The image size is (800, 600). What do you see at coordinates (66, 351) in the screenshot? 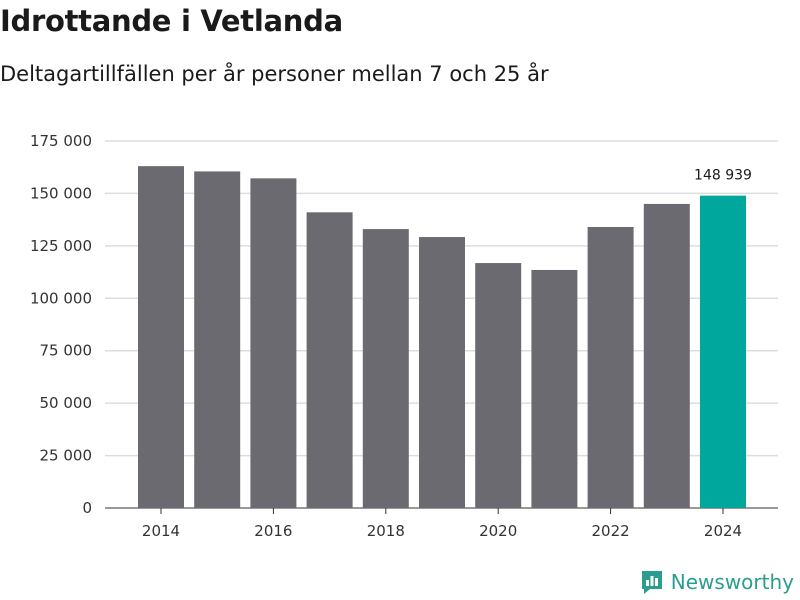
I see `y-tick-label: 75 000` at bounding box center [66, 351].